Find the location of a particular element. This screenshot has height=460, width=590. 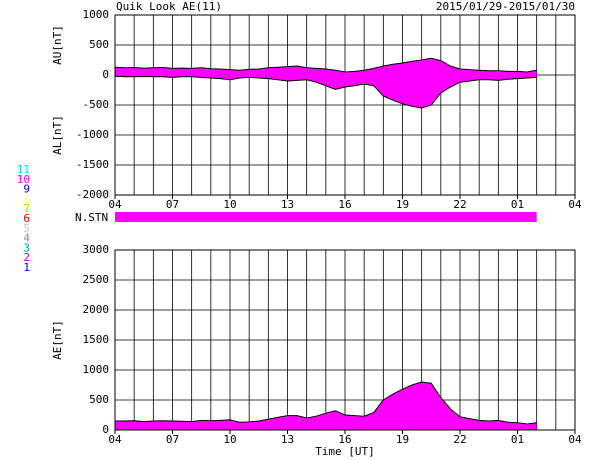

area-fill is located at coordinates (326, 406).